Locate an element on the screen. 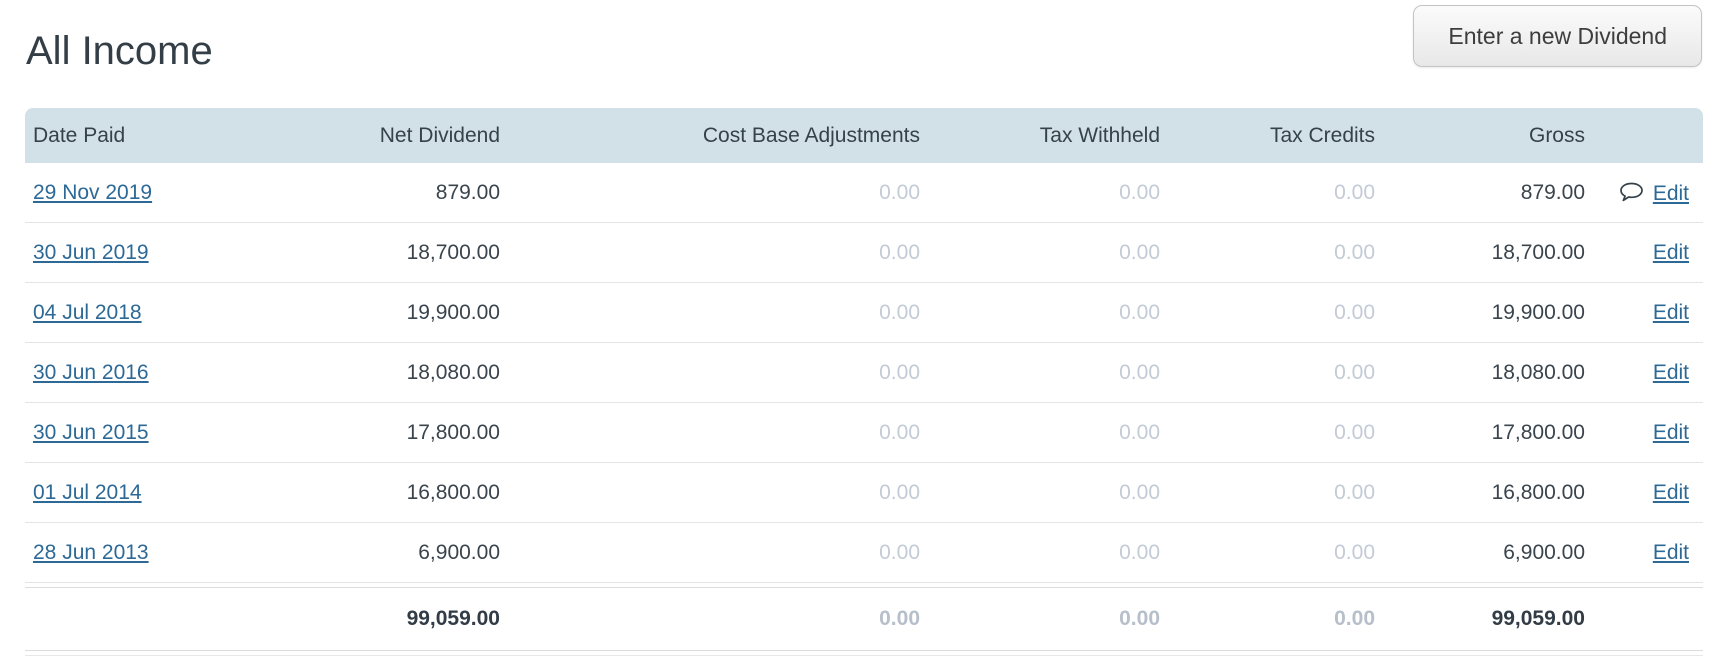  net-dividend-value: 16,800.00 is located at coordinates (453, 492).